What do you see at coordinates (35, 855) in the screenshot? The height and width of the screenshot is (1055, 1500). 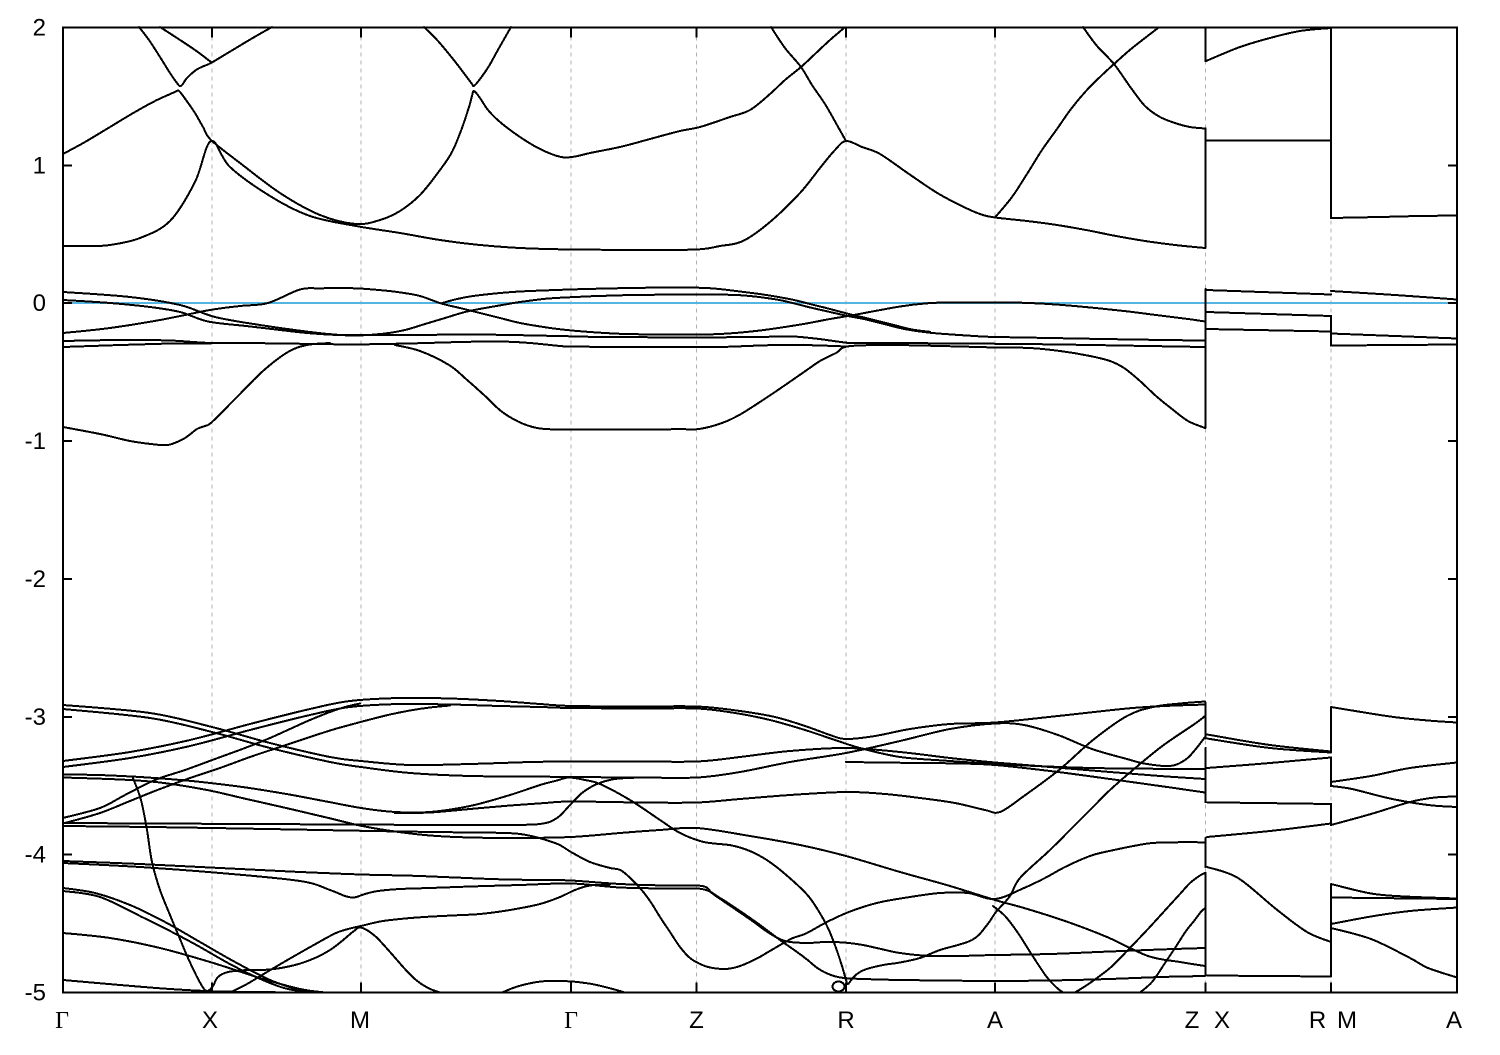 I see `svg-text: -4` at bounding box center [35, 855].